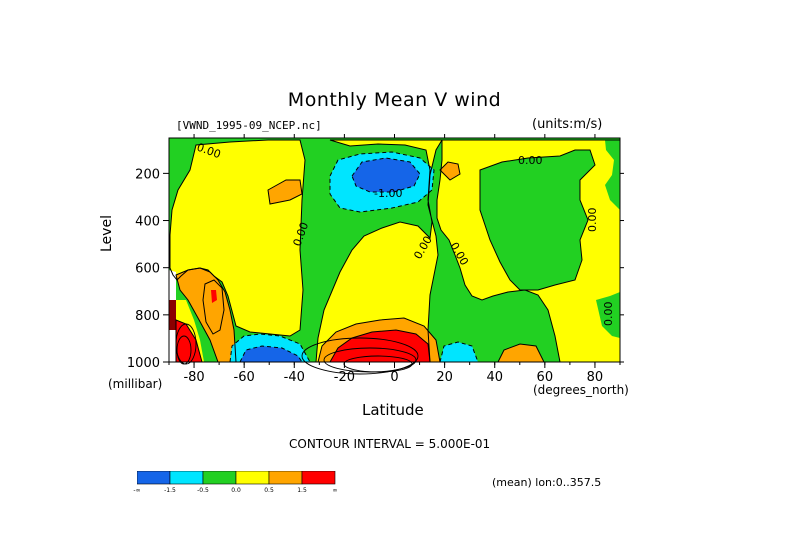  I want to click on contour-line-orange-blob-sh, so click(213, 307).